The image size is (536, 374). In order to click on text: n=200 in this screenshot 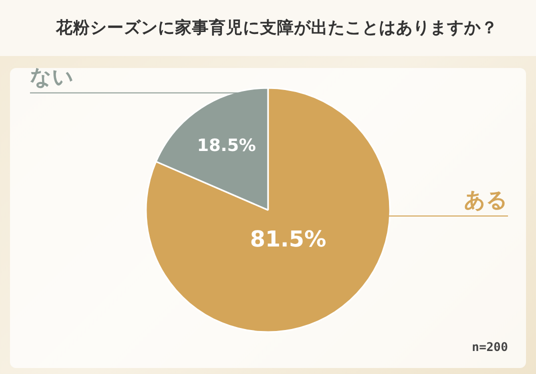, I will do `click(490, 347)`.